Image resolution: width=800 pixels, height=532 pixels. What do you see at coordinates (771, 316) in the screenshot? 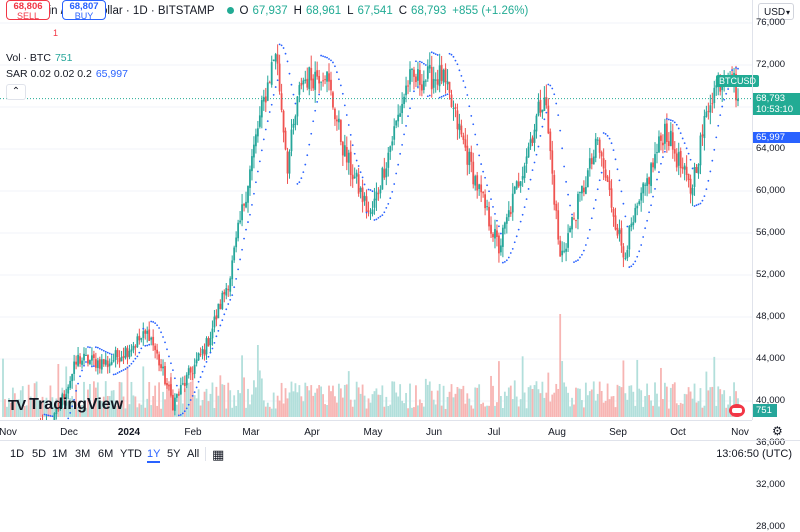
I see `price-axis-label: 48,000` at bounding box center [771, 316].